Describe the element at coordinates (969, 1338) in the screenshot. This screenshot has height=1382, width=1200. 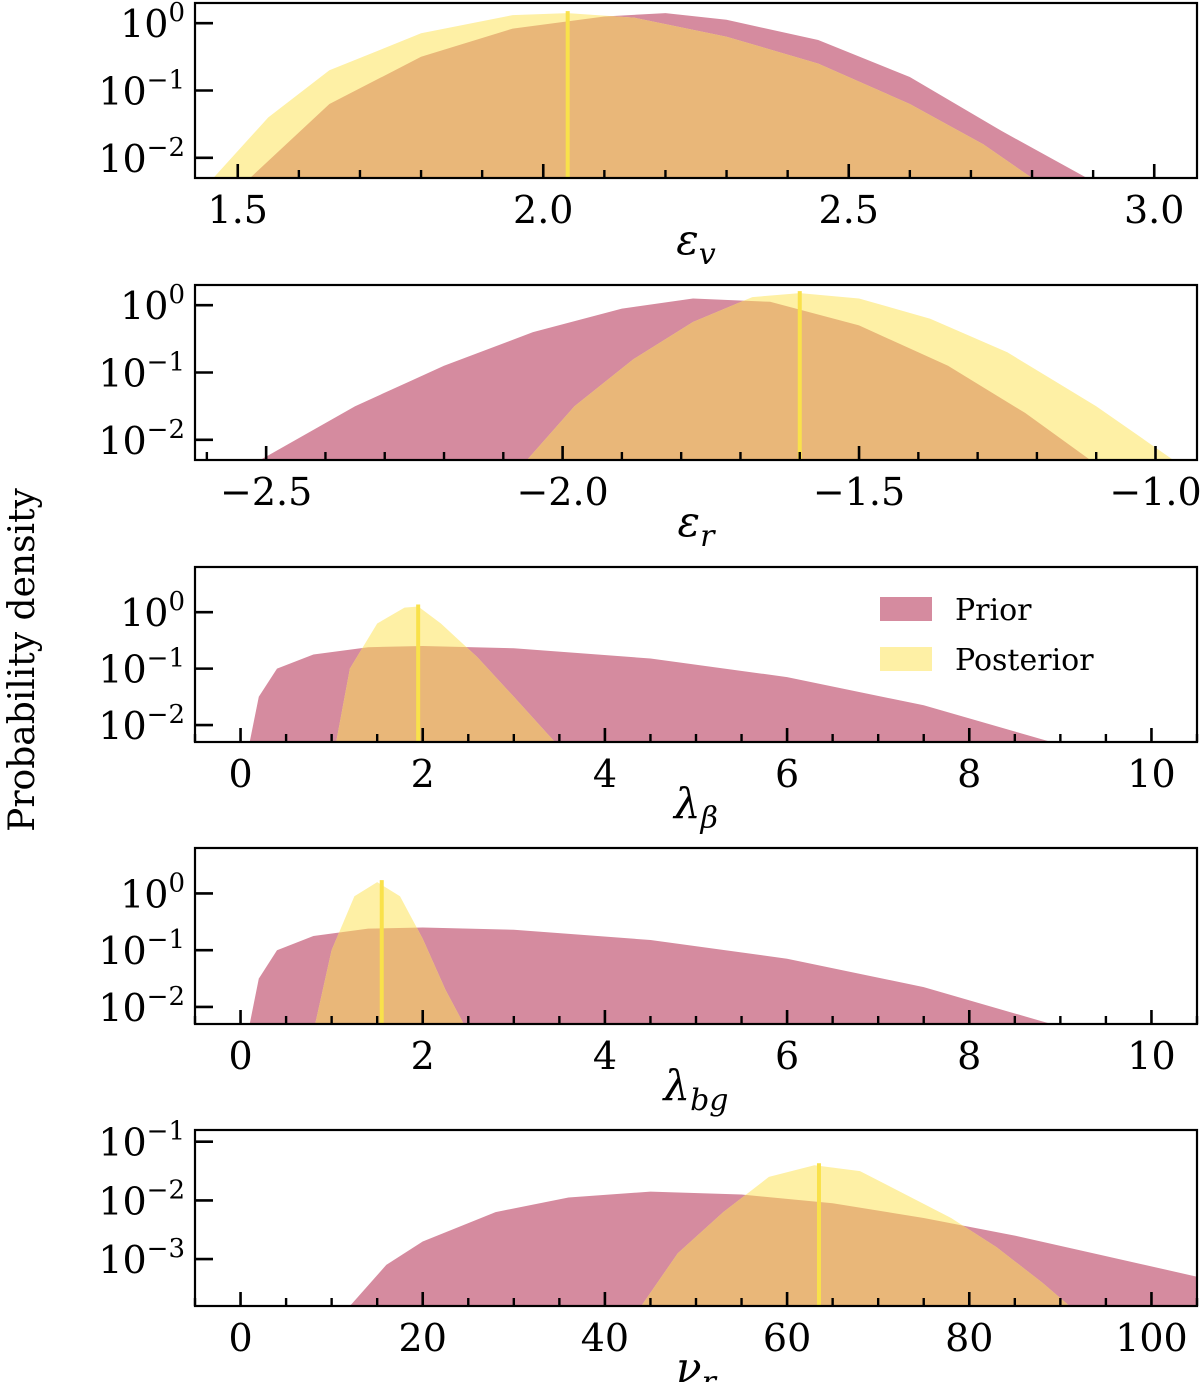
I see `x-tick-label: 80` at that location.